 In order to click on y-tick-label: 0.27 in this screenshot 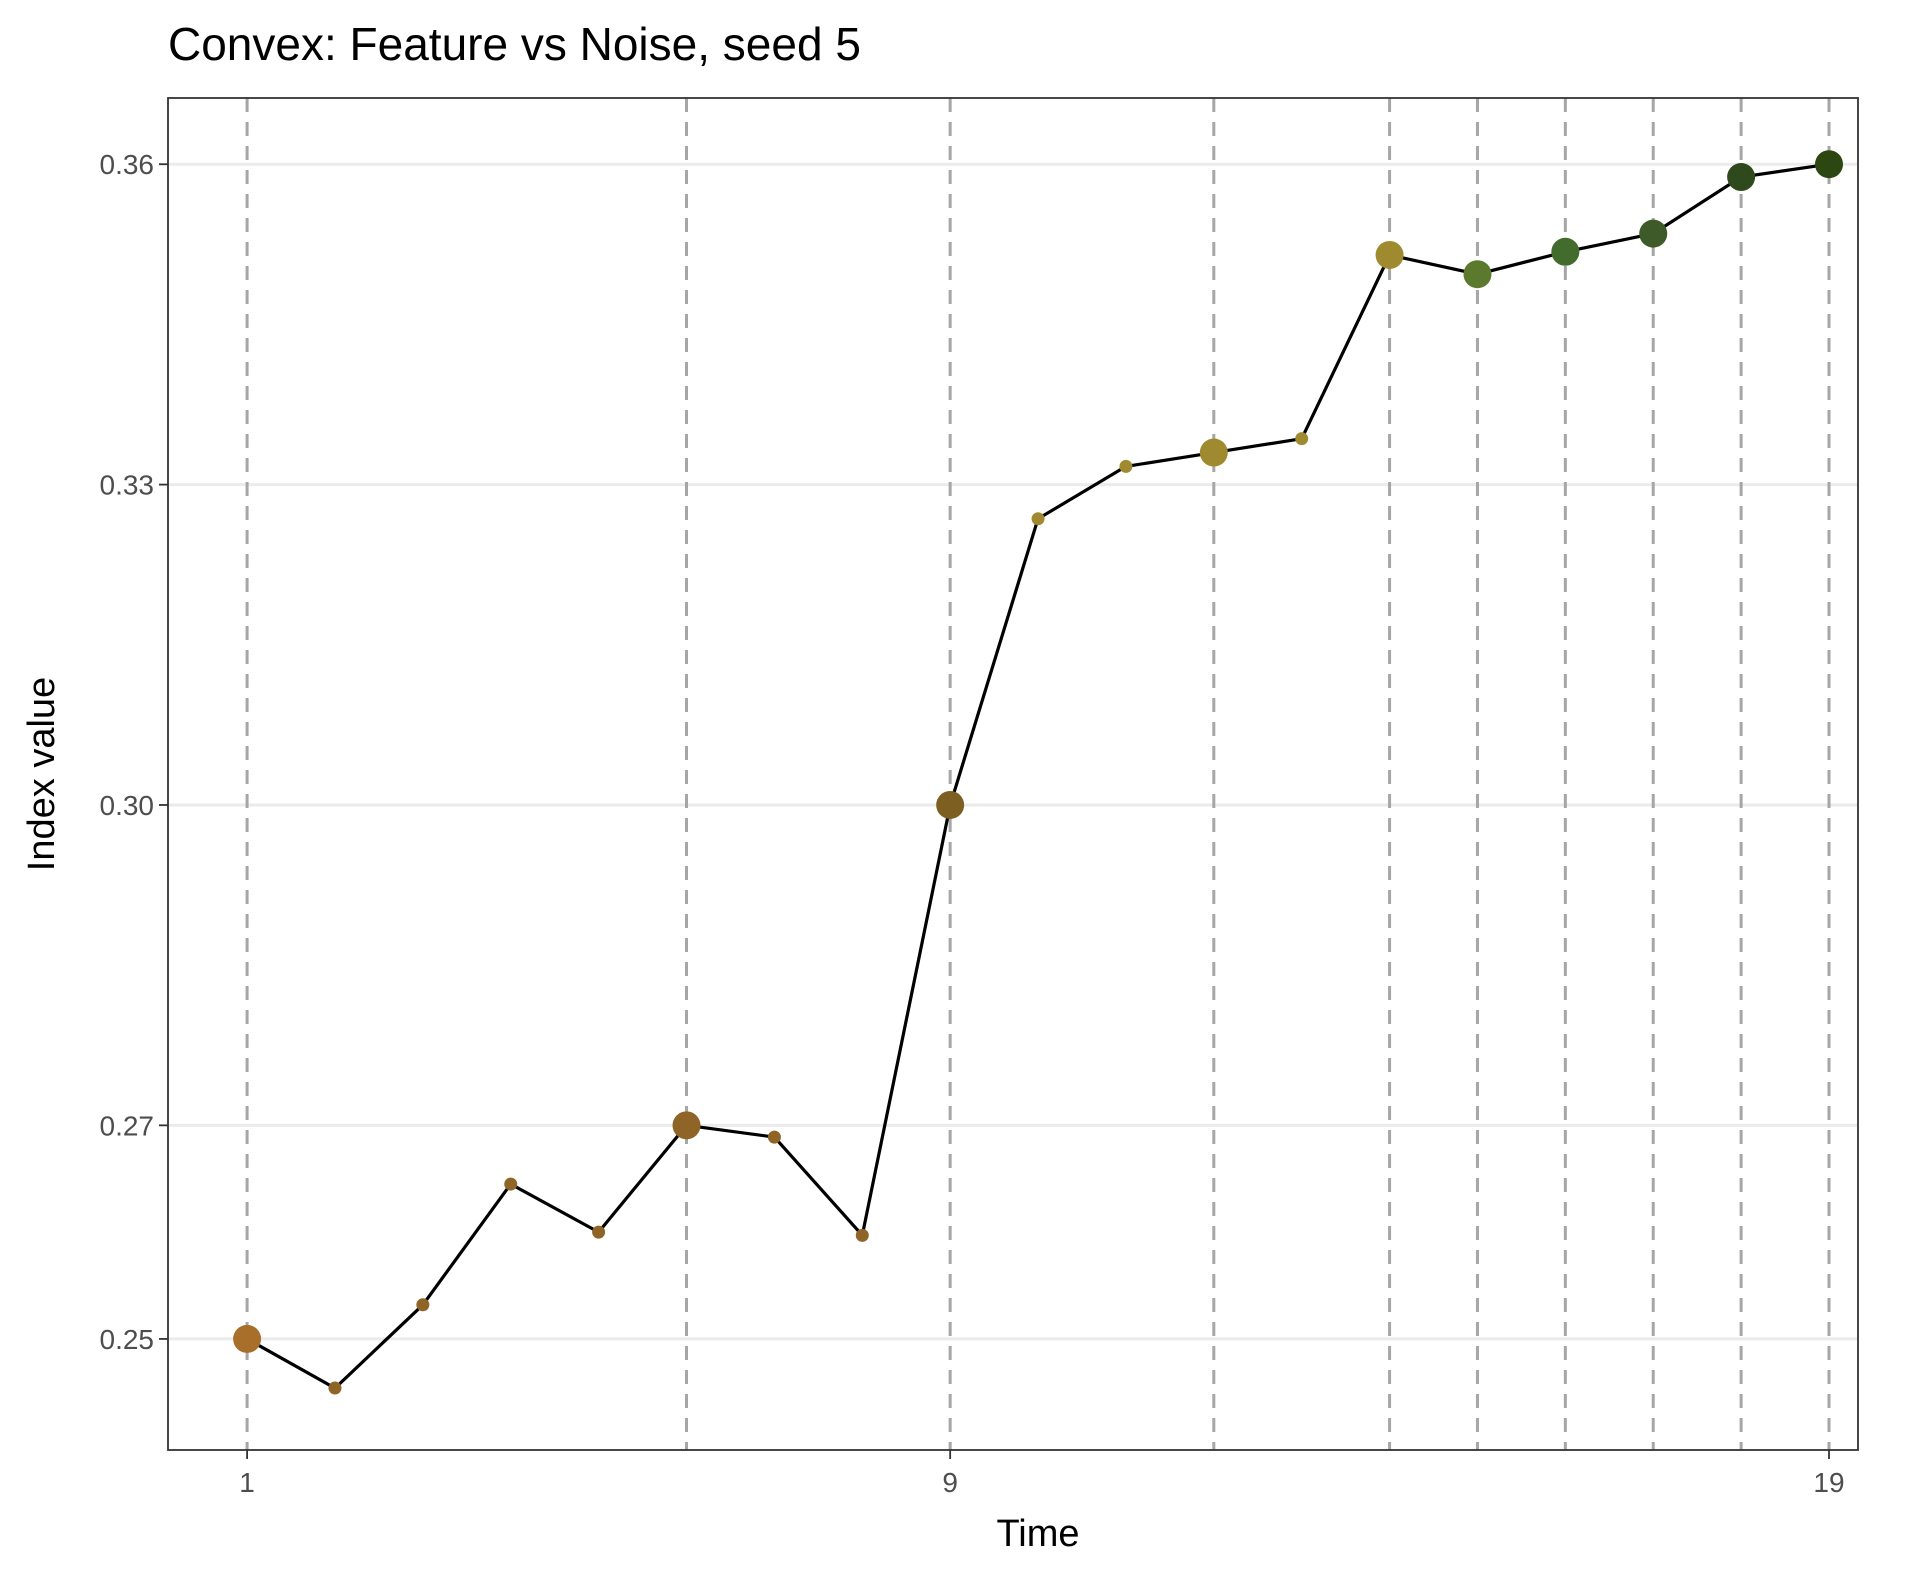, I will do `click(127, 1125)`.